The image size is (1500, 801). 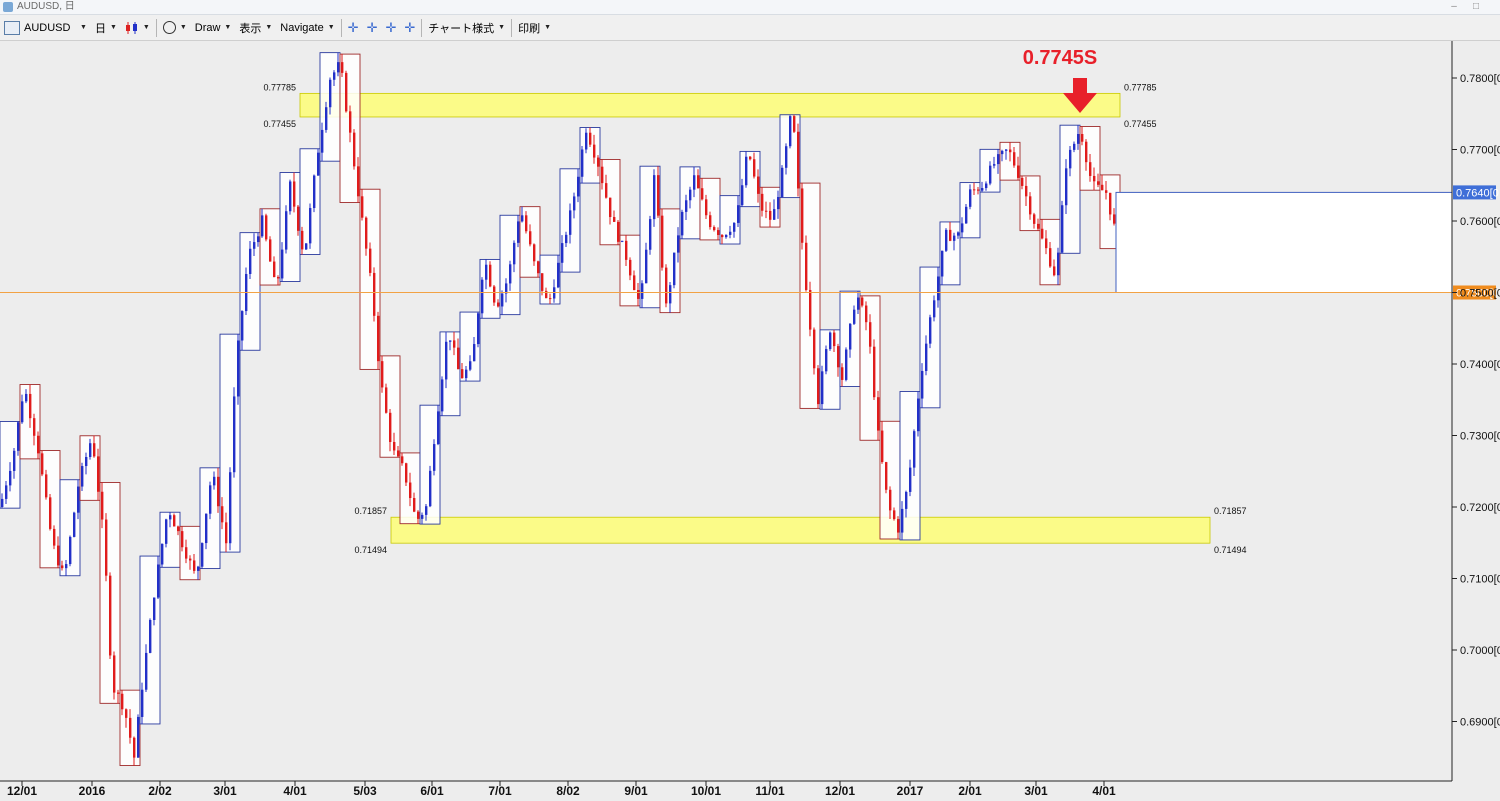 I want to click on draw-menu: Draw ▼, so click(x=213, y=28).